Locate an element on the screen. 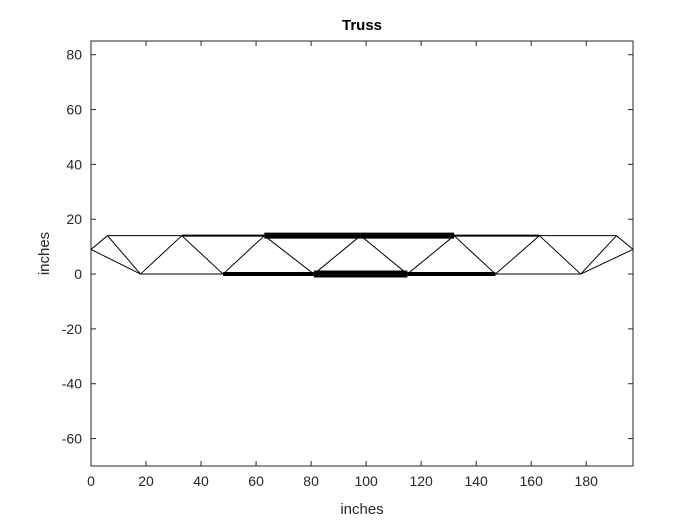 The image size is (700, 525). y-tick-label: 20 is located at coordinates (74, 219).